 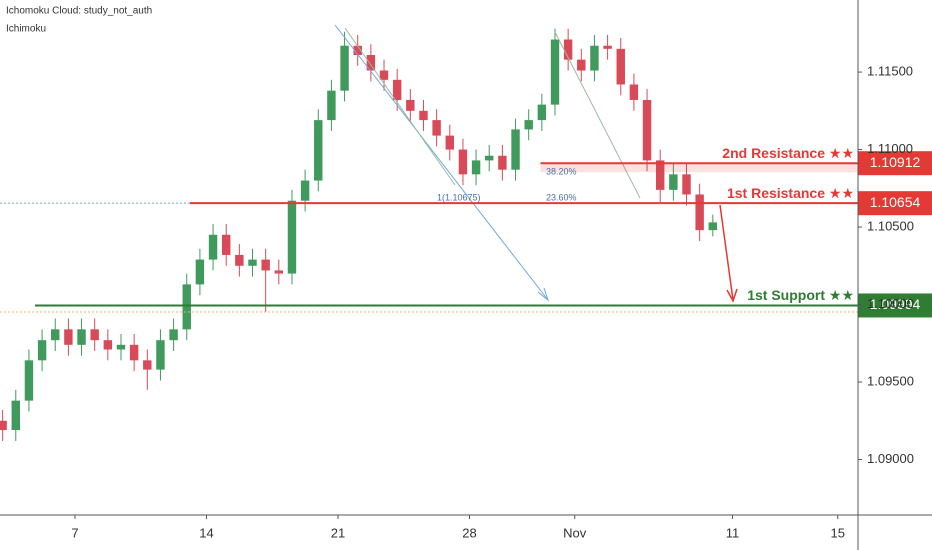 What do you see at coordinates (575, 532) in the screenshot?
I see `x-tick-label: Nov` at bounding box center [575, 532].